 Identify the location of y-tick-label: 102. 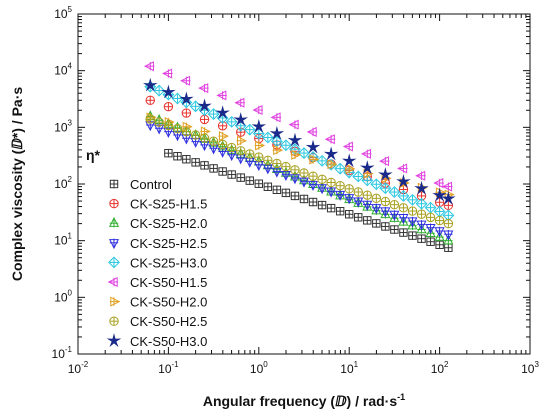
(63, 183).